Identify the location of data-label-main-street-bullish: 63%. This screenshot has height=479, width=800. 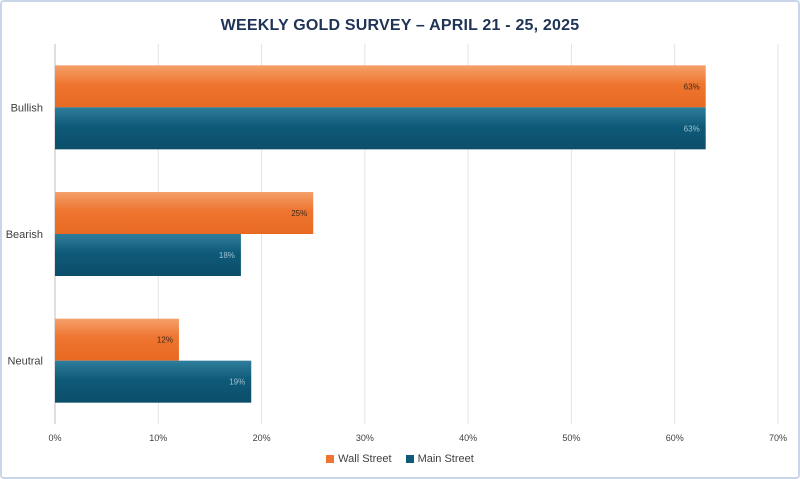
(692, 128).